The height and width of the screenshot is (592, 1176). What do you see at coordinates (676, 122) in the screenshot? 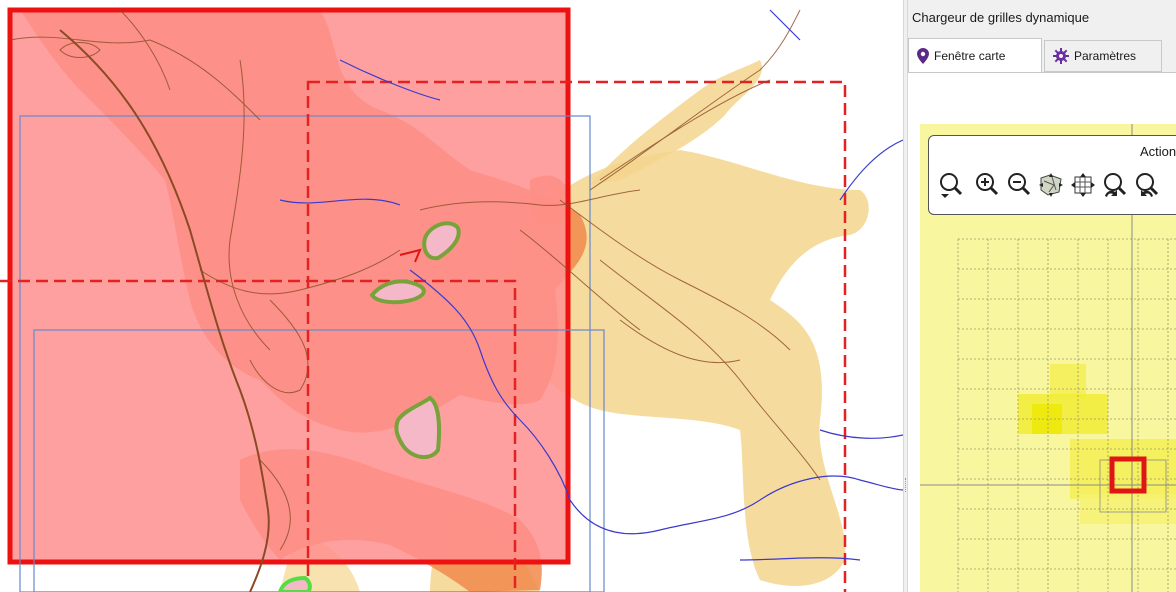
I see `zone-light-north` at bounding box center [676, 122].